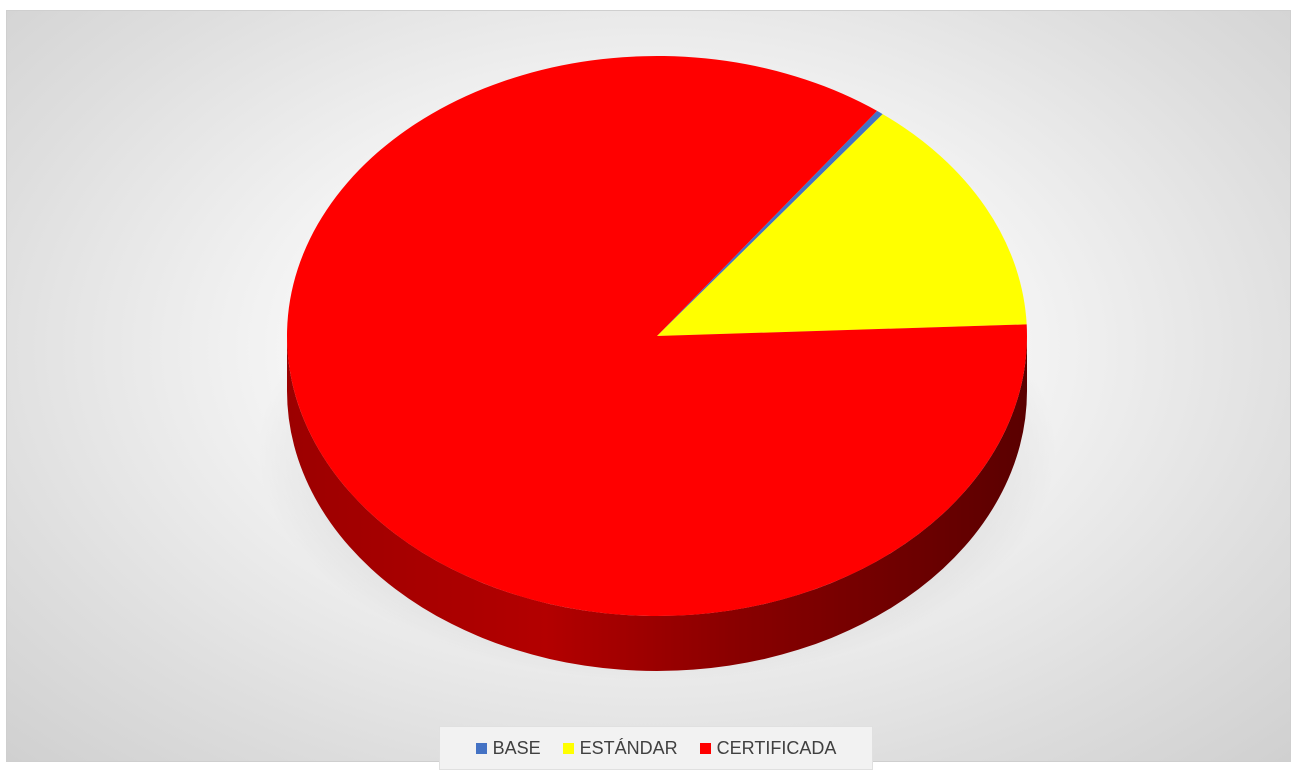 The image size is (1295, 770). Describe the element at coordinates (705, 748) in the screenshot. I see `legend-swatch-certificada` at that location.